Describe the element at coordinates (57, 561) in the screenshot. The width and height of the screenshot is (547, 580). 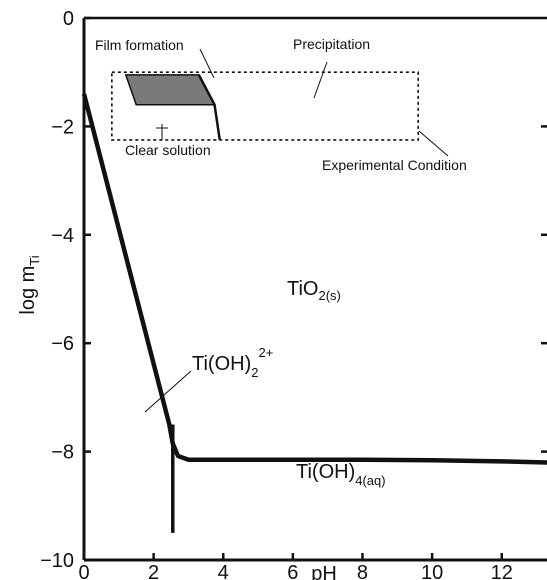
I see `y-tick-label: −10` at that location.